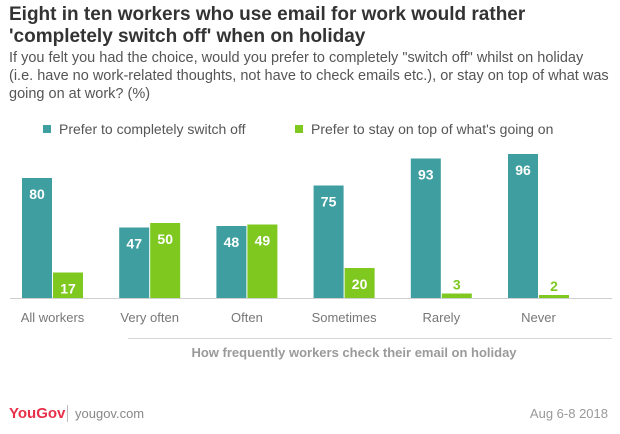 The image size is (620, 434). Describe the element at coordinates (134, 244) in the screenshot. I see `data-label: 47` at that location.